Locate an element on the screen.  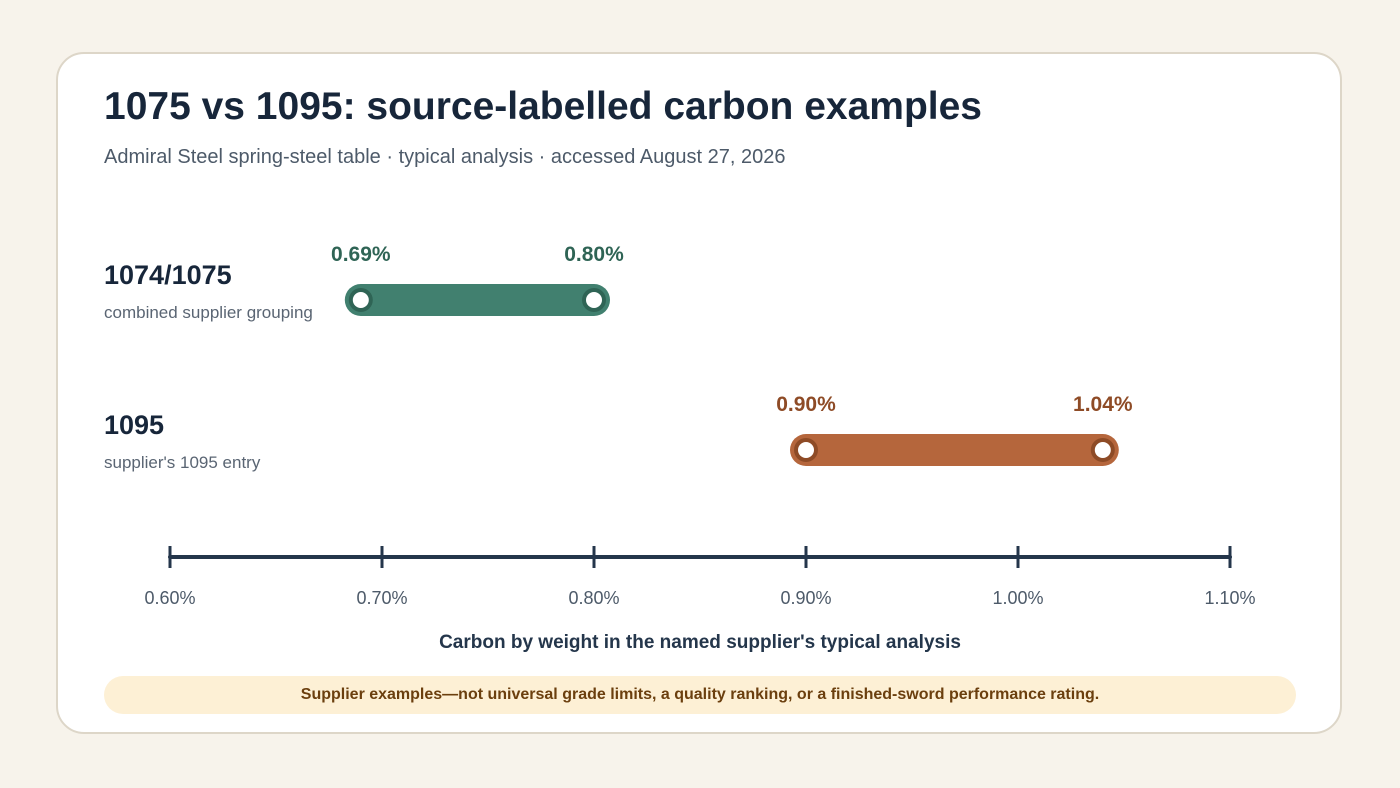
x-tick-label: 1.00% is located at coordinates (1017, 598).